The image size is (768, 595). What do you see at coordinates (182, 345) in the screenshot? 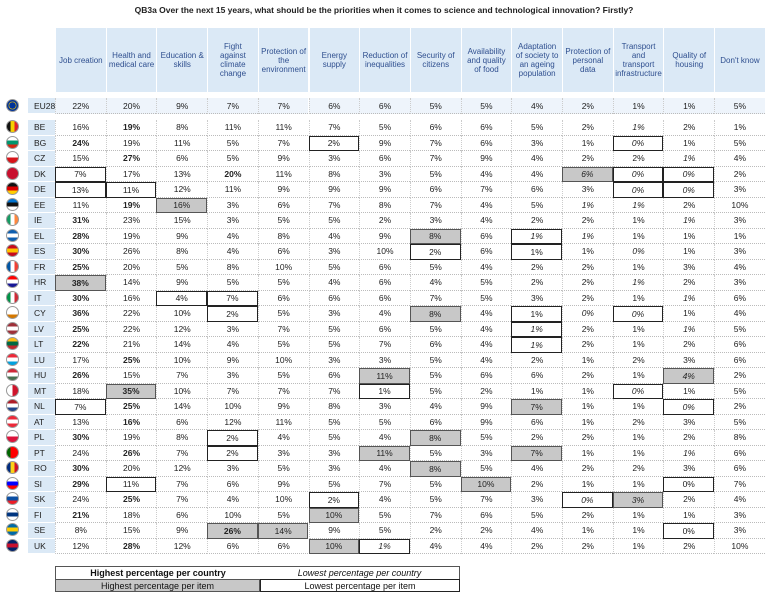
I see `data-cell: 14%` at bounding box center [182, 345].